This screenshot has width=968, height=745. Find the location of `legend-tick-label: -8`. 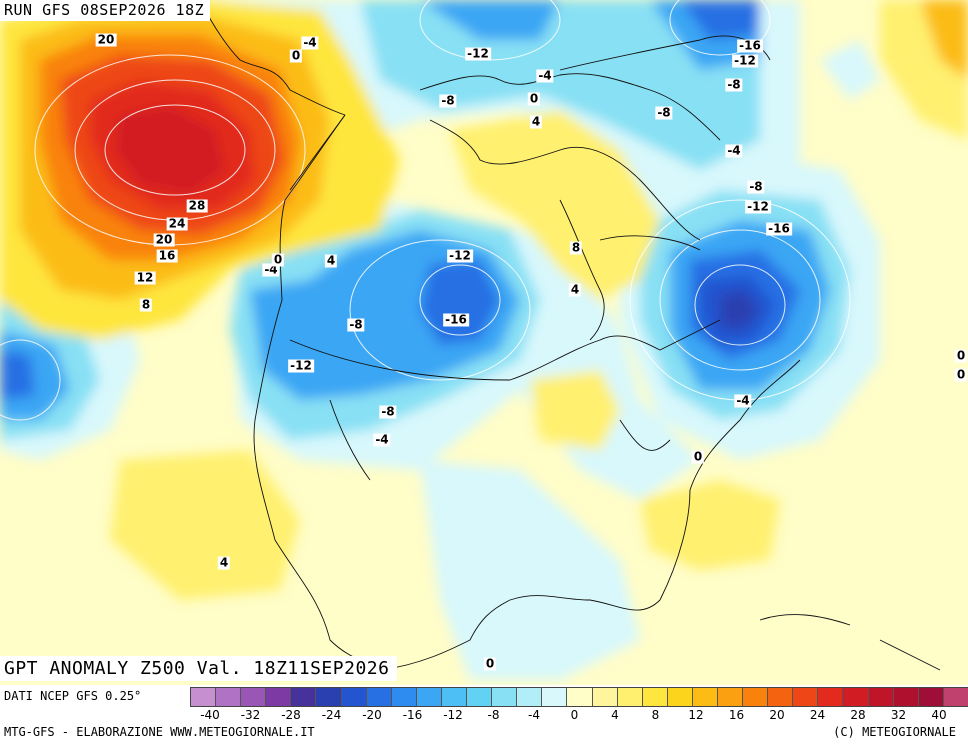

legend-tick-label: -8 is located at coordinates (493, 715).